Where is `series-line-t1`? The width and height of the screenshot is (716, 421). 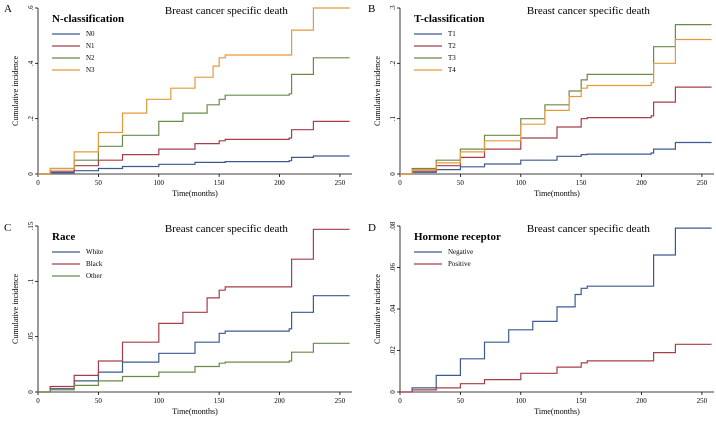 series-line-t1 is located at coordinates (556, 158).